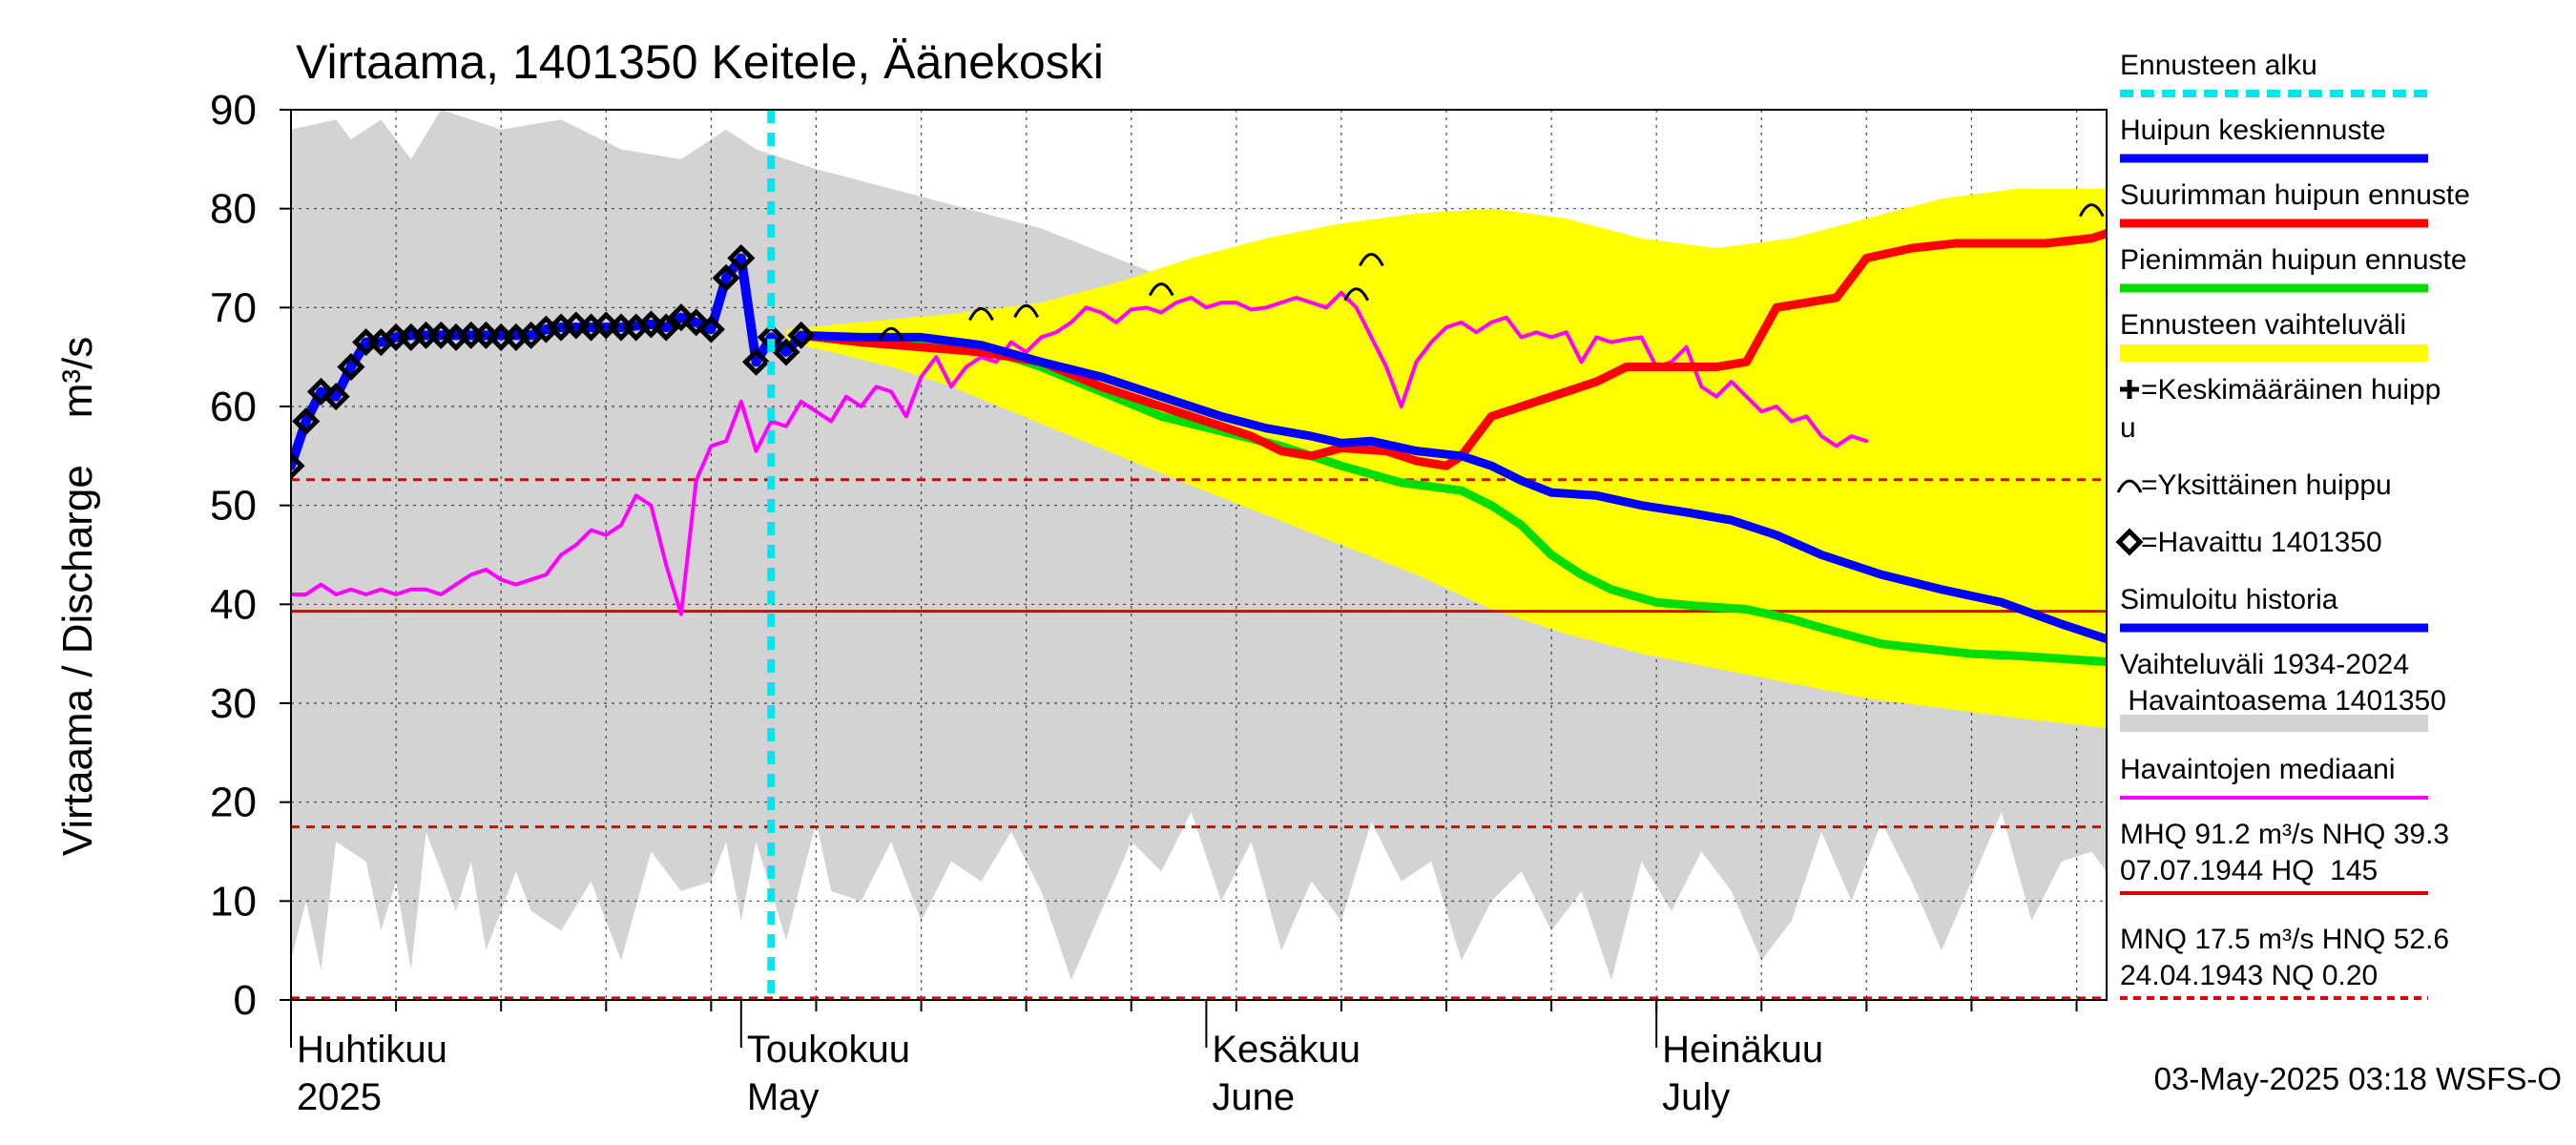  Describe the element at coordinates (233, 604) in the screenshot. I see `y-tick-label: 40` at that location.